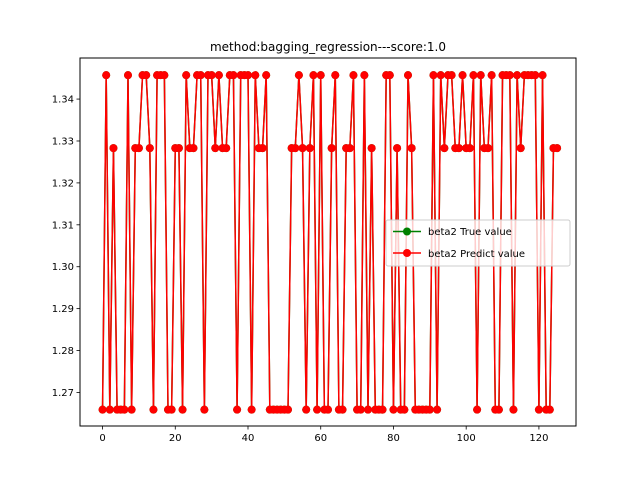 The width and height of the screenshot is (640, 480). What do you see at coordinates (102, 438) in the screenshot?
I see `x-tick-label: 0` at bounding box center [102, 438].